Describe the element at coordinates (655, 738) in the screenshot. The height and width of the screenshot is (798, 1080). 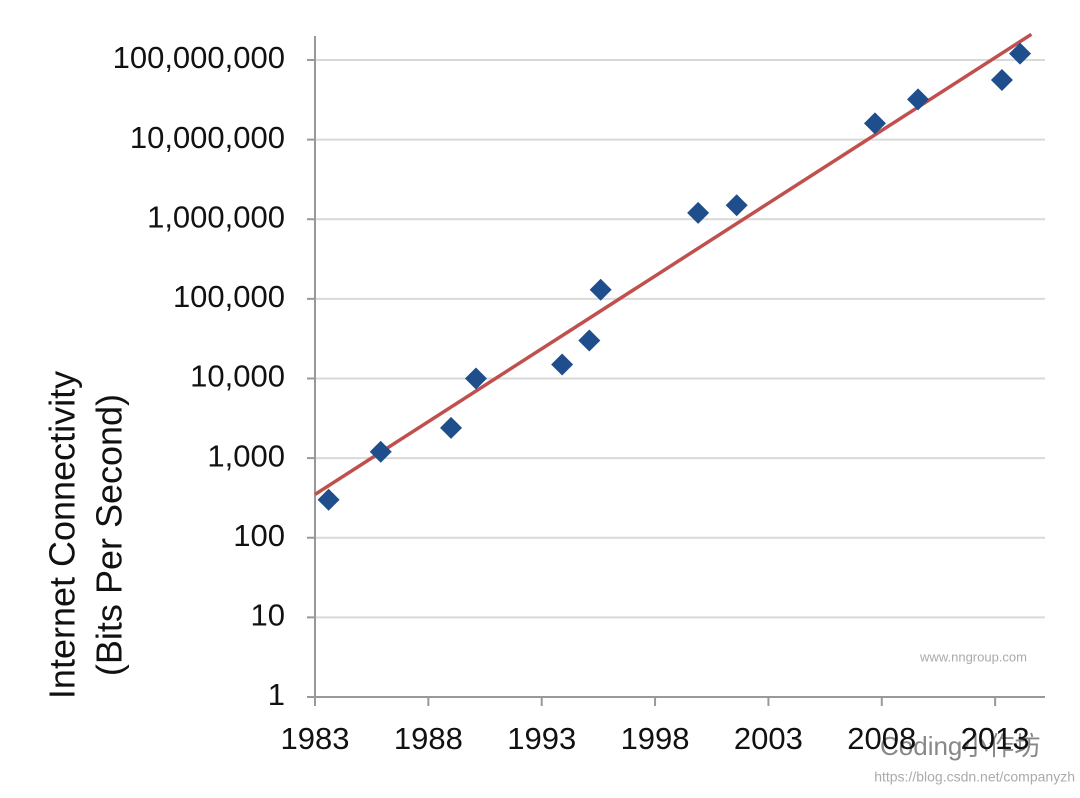
I see `x-tick-label: 1998` at that location.